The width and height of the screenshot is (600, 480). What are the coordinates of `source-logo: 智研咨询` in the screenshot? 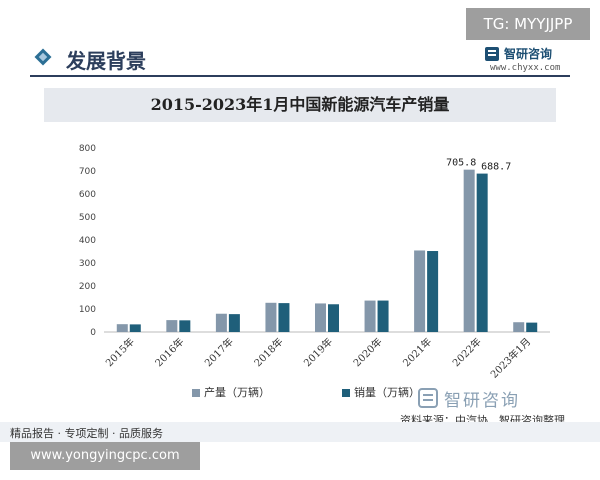 It's located at (493, 398).